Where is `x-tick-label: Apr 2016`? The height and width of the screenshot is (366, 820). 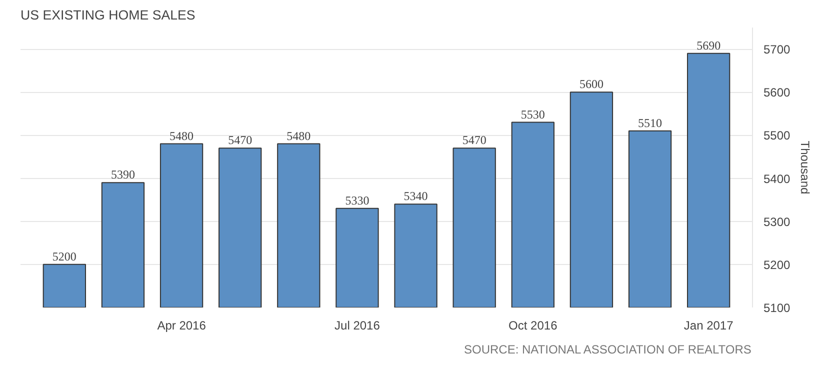
x-tick-label: Apr 2016 is located at coordinates (181, 325).